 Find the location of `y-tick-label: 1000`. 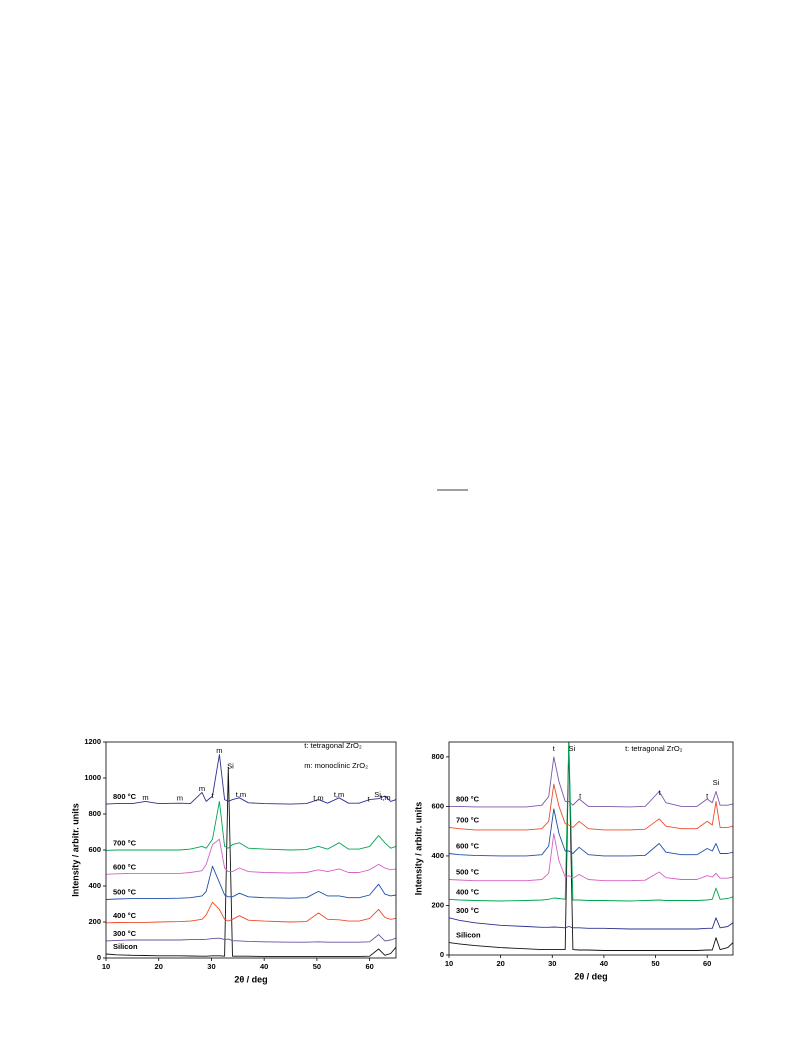

y-tick-label: 1000 is located at coordinates (92, 777).